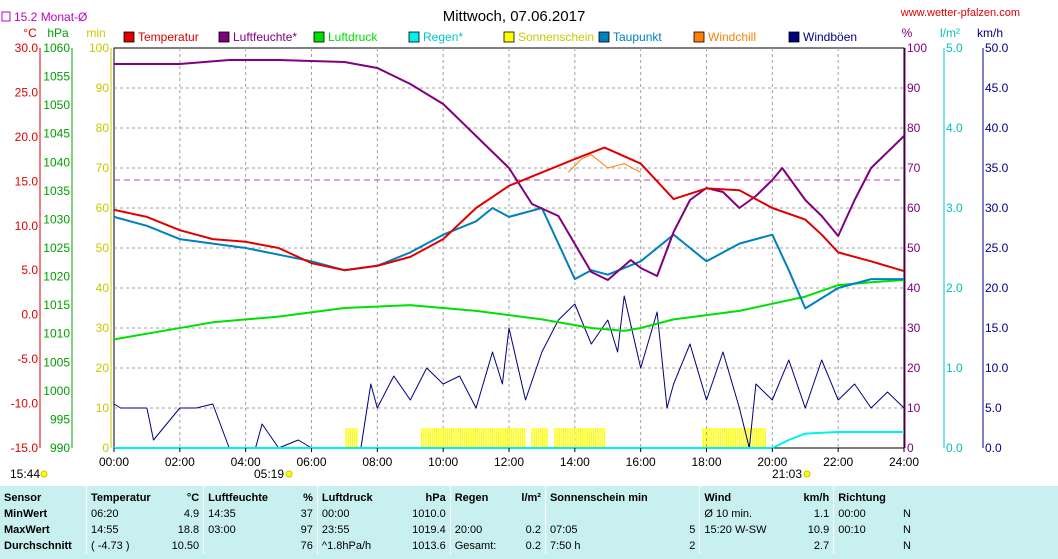  Describe the element at coordinates (787, 474) in the screenshot. I see `sunset-time: 21:03` at that location.